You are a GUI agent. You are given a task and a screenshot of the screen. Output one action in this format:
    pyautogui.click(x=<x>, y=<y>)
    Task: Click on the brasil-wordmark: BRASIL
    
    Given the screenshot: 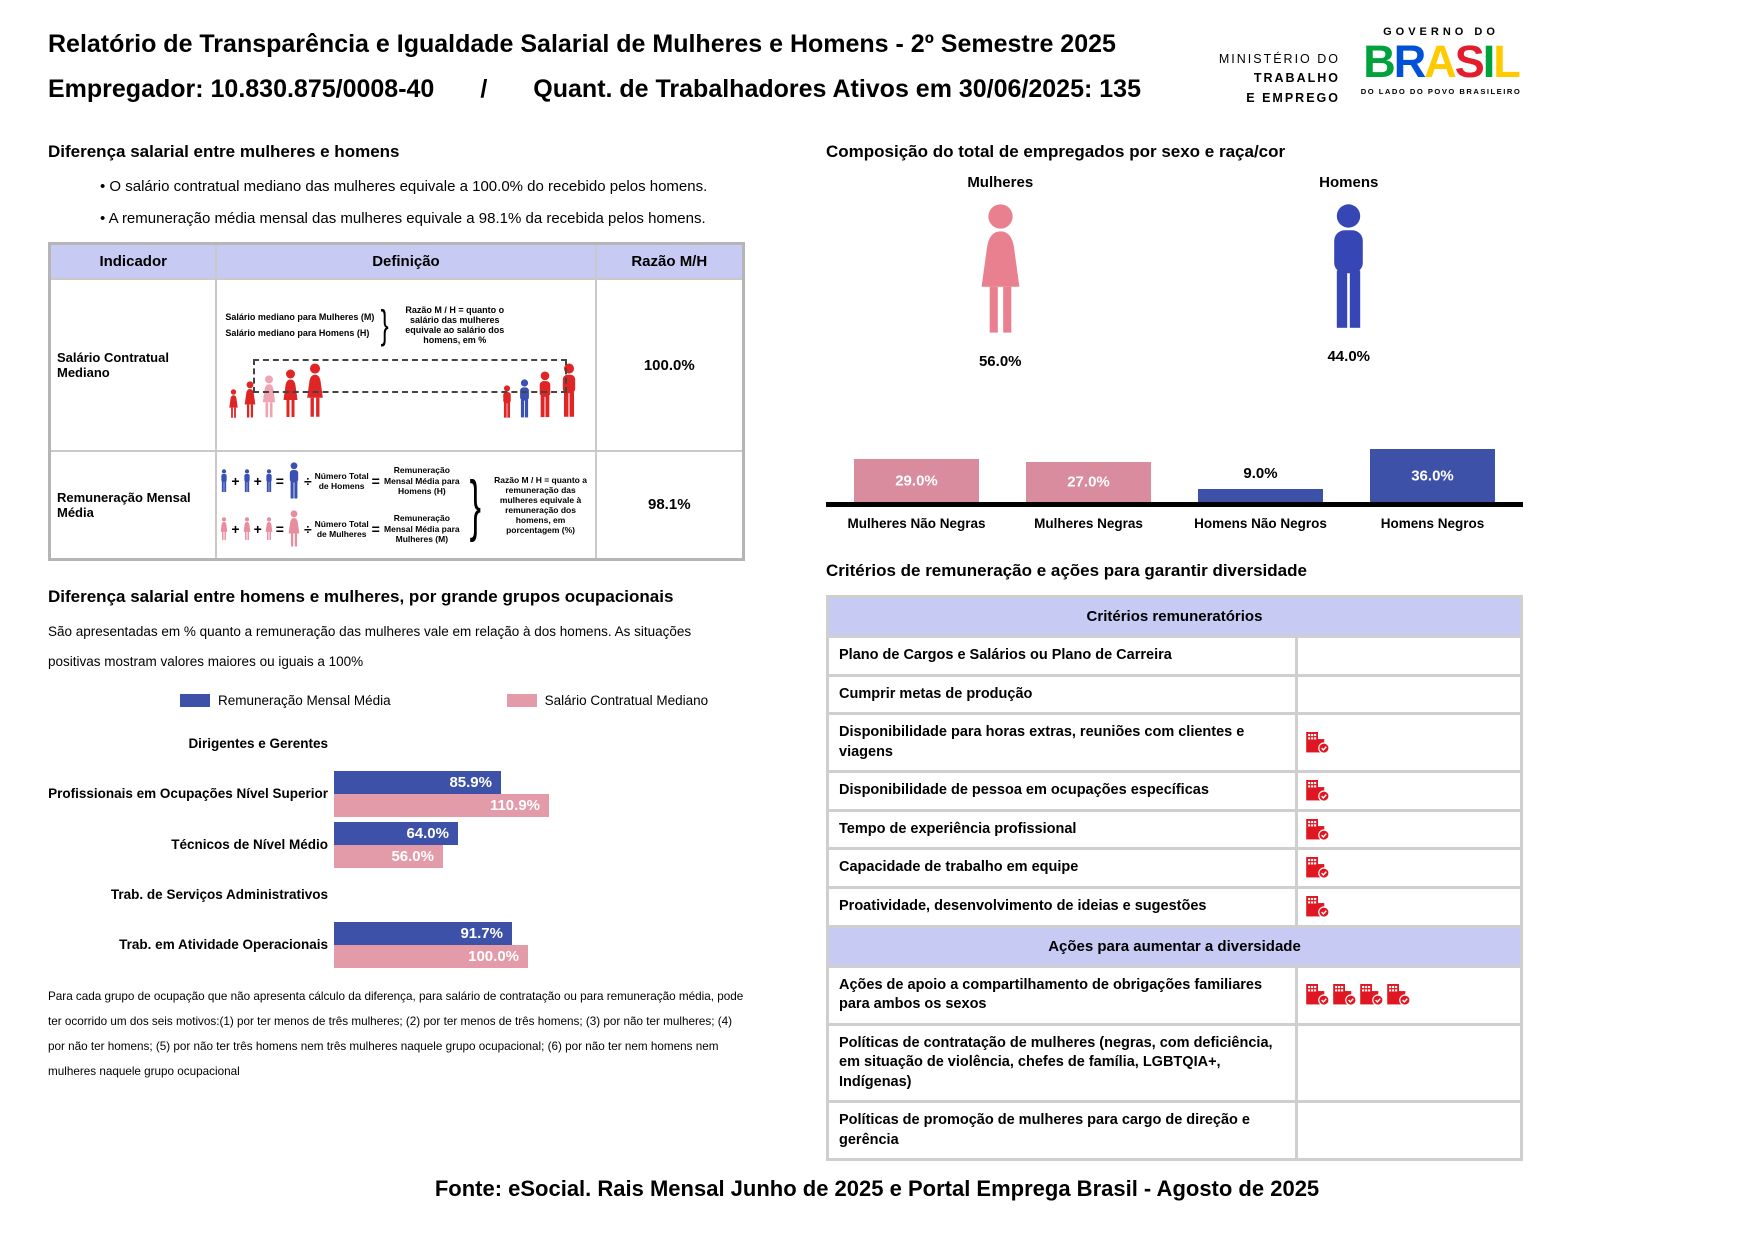 What is the action you would take?
    pyautogui.click(x=1441, y=61)
    